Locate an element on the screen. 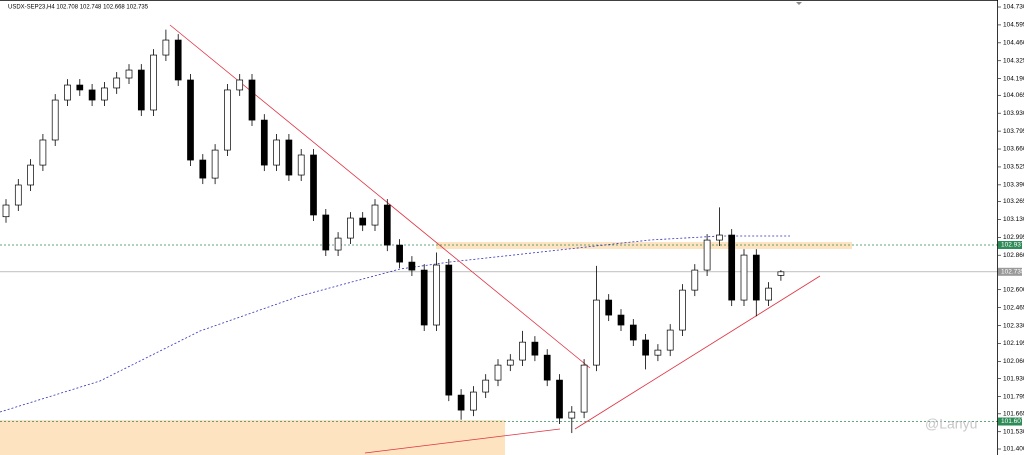  y-tick-label: 103.265 is located at coordinates (1013, 201).